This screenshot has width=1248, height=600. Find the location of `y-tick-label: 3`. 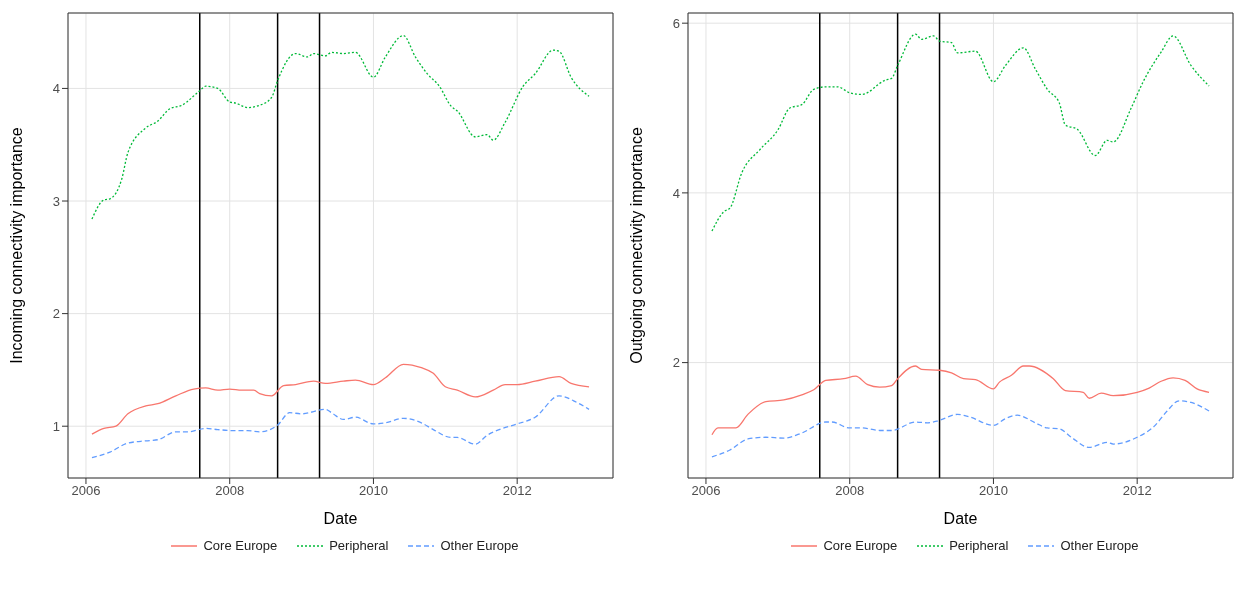

y-tick-label: 3 is located at coordinates (56, 201).